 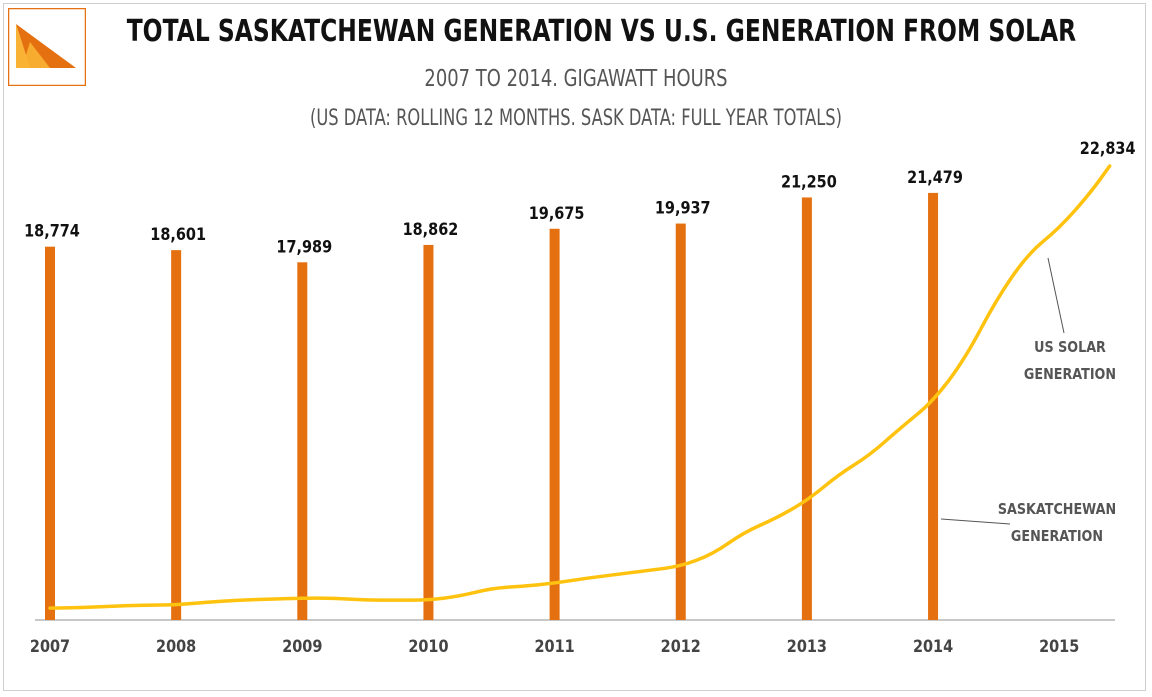 What do you see at coordinates (933, 406) in the screenshot?
I see `bar-2014` at bounding box center [933, 406].